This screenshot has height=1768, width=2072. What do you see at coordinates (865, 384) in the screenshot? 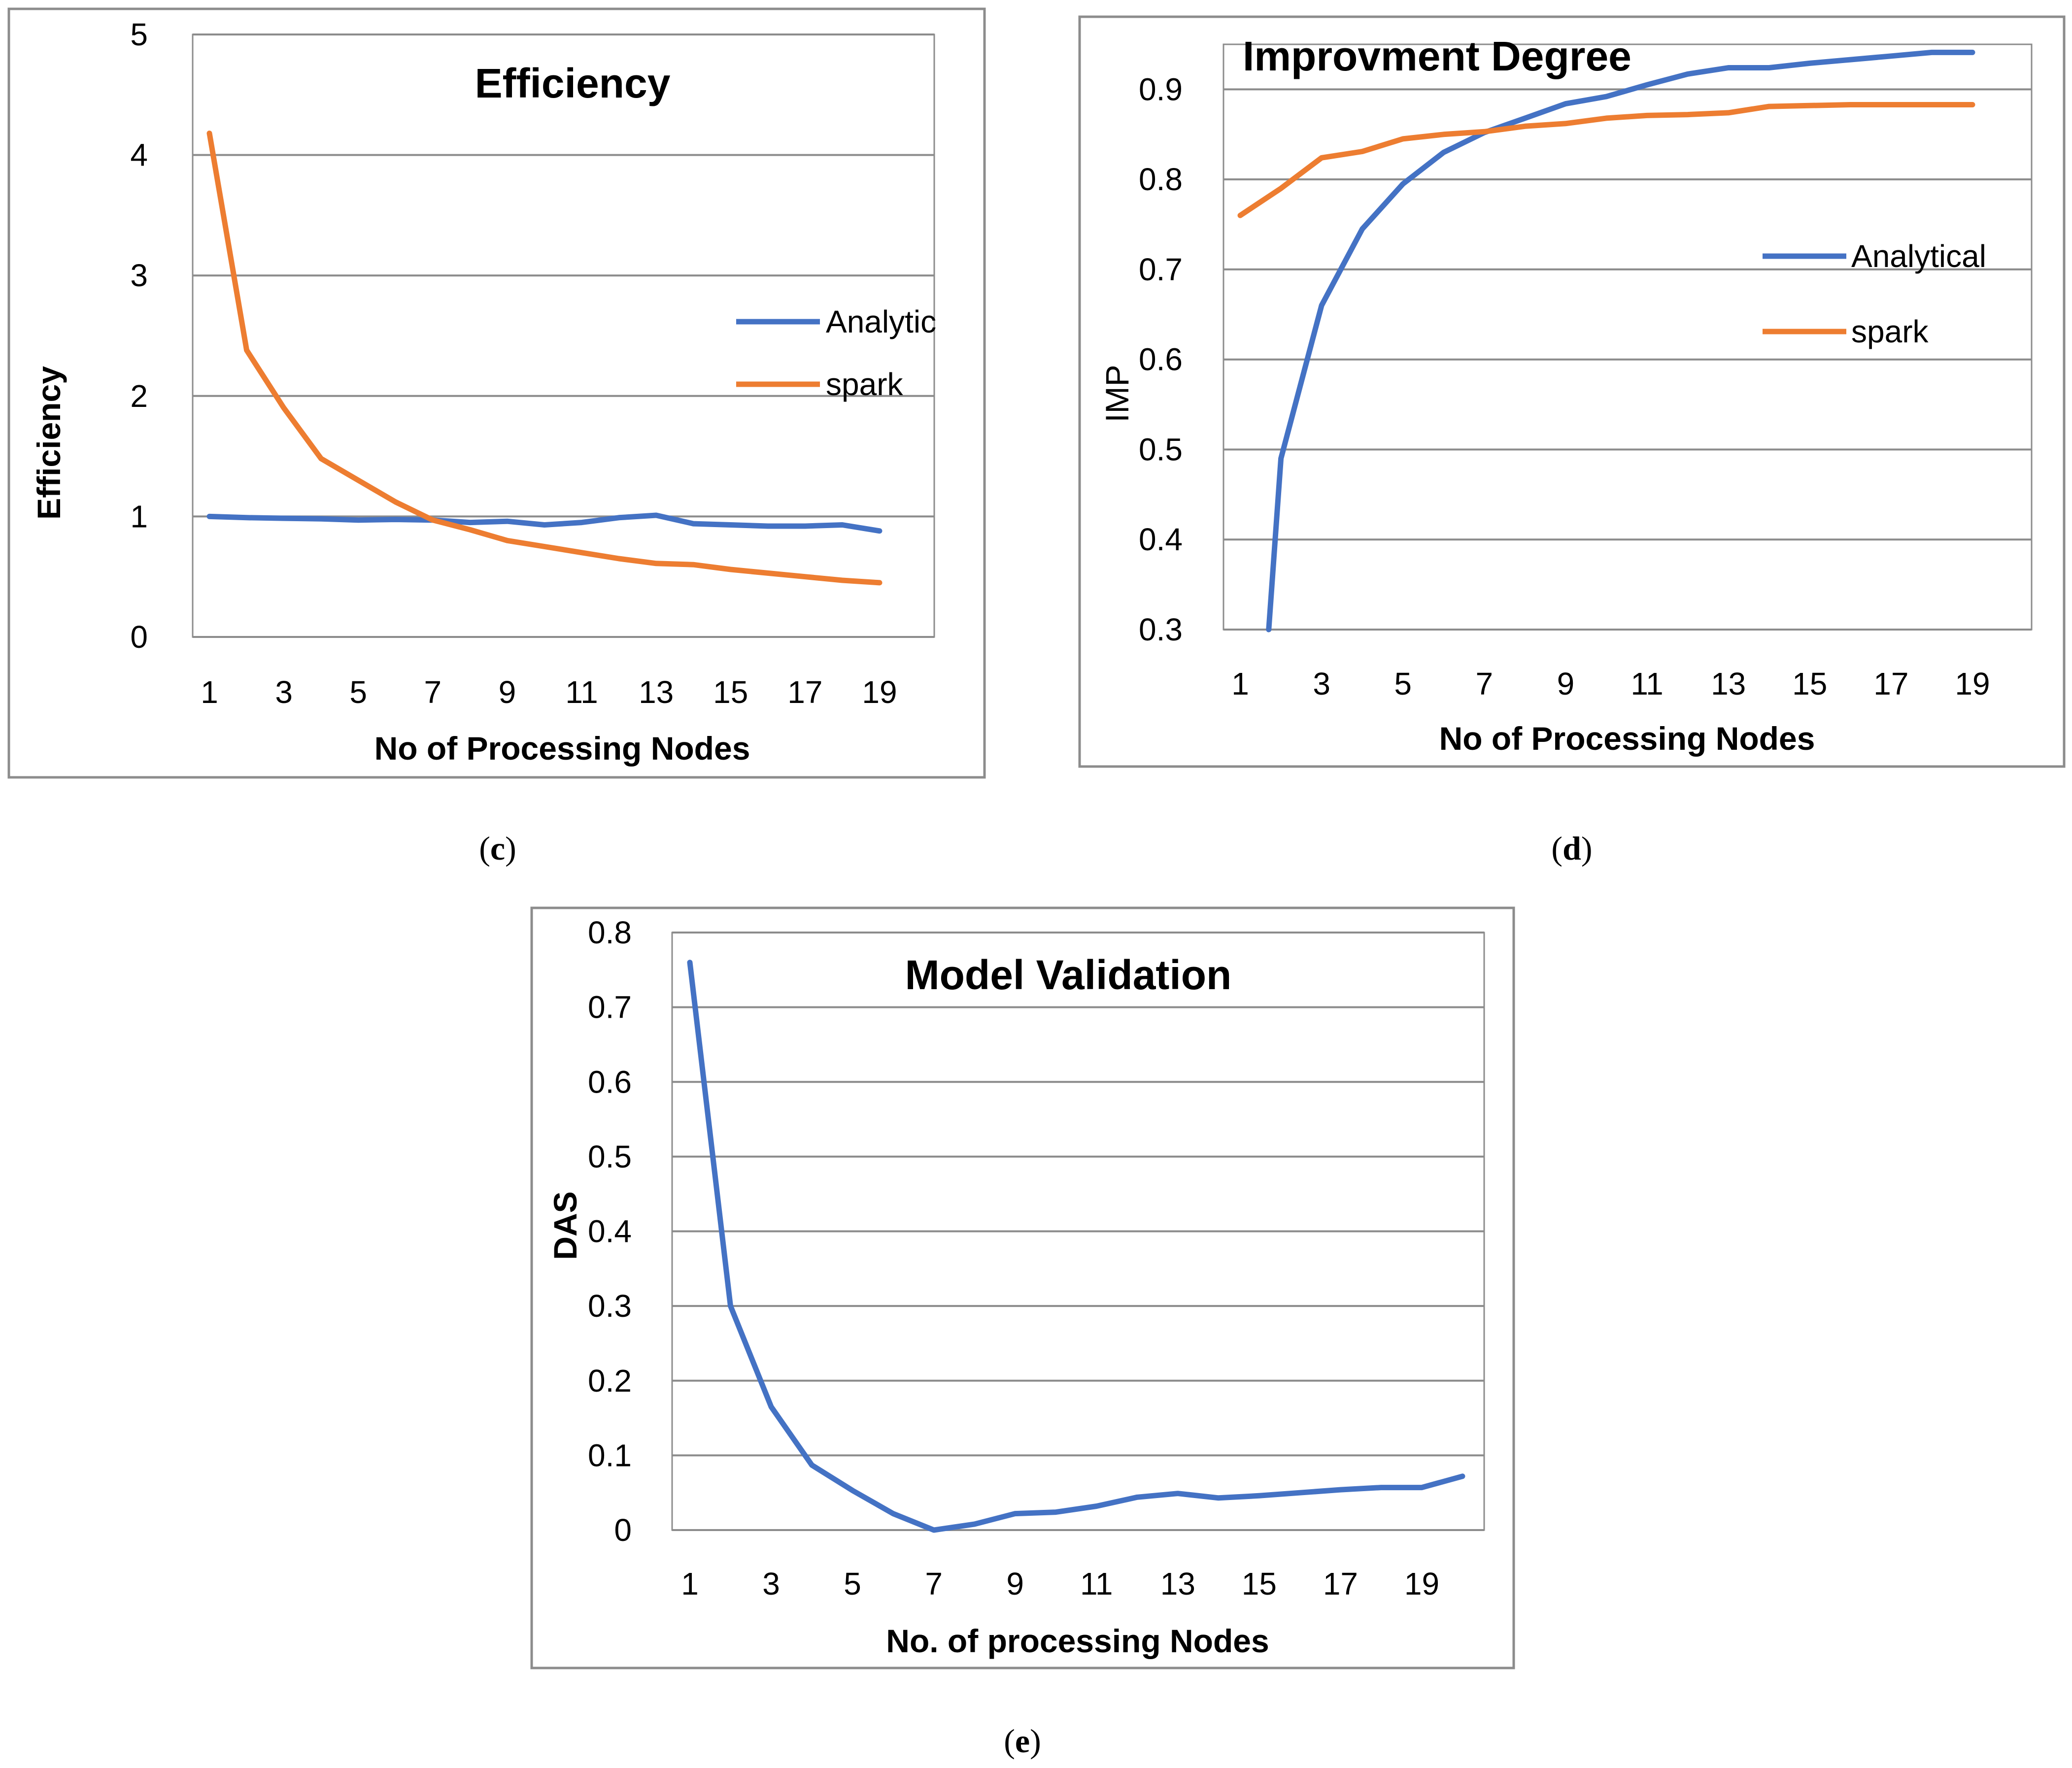
I see `legend-spark-label: spark` at bounding box center [865, 384].